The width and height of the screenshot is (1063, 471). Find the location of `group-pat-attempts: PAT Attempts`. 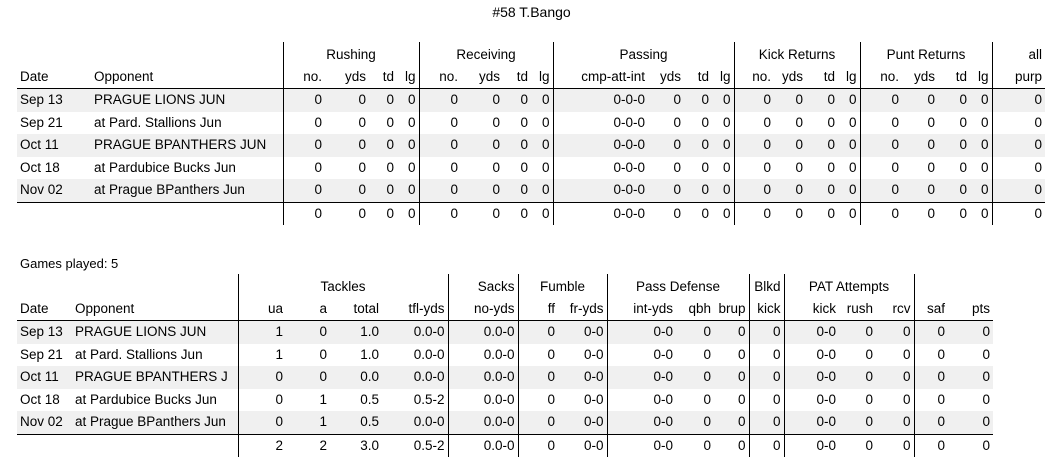

group-pat-attempts: PAT Attempts is located at coordinates (848, 286).